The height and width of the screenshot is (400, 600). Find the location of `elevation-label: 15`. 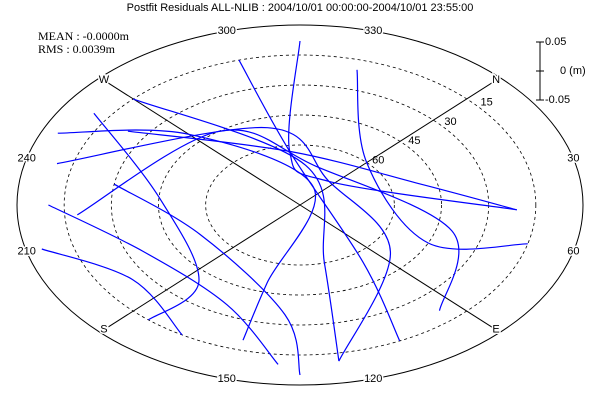

elevation-label: 15 is located at coordinates (487, 102).